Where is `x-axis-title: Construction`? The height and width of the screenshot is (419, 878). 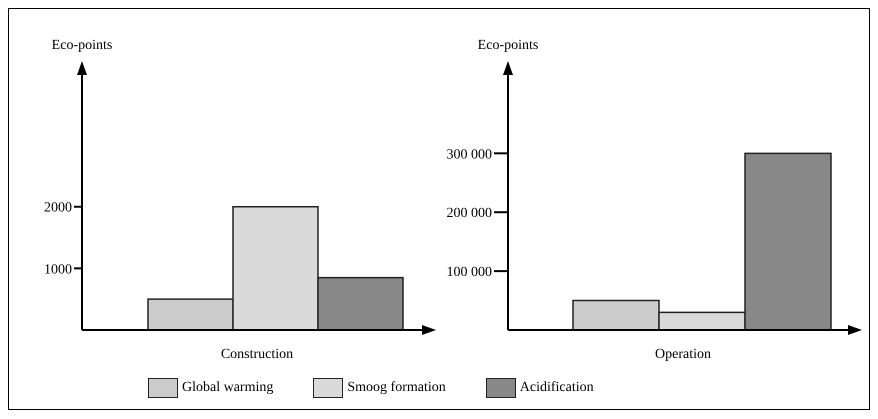
x-axis-title: Construction is located at coordinates (257, 354).